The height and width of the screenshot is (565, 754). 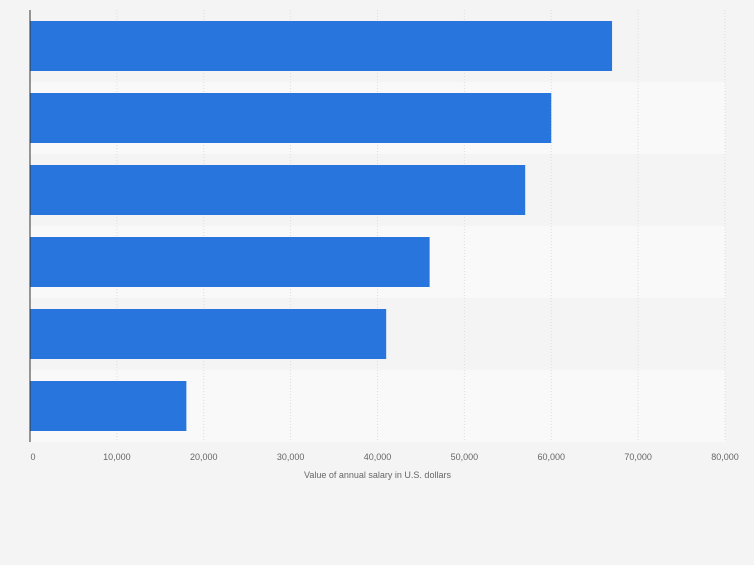 I want to click on x-tick-label: 0, so click(x=32, y=457).